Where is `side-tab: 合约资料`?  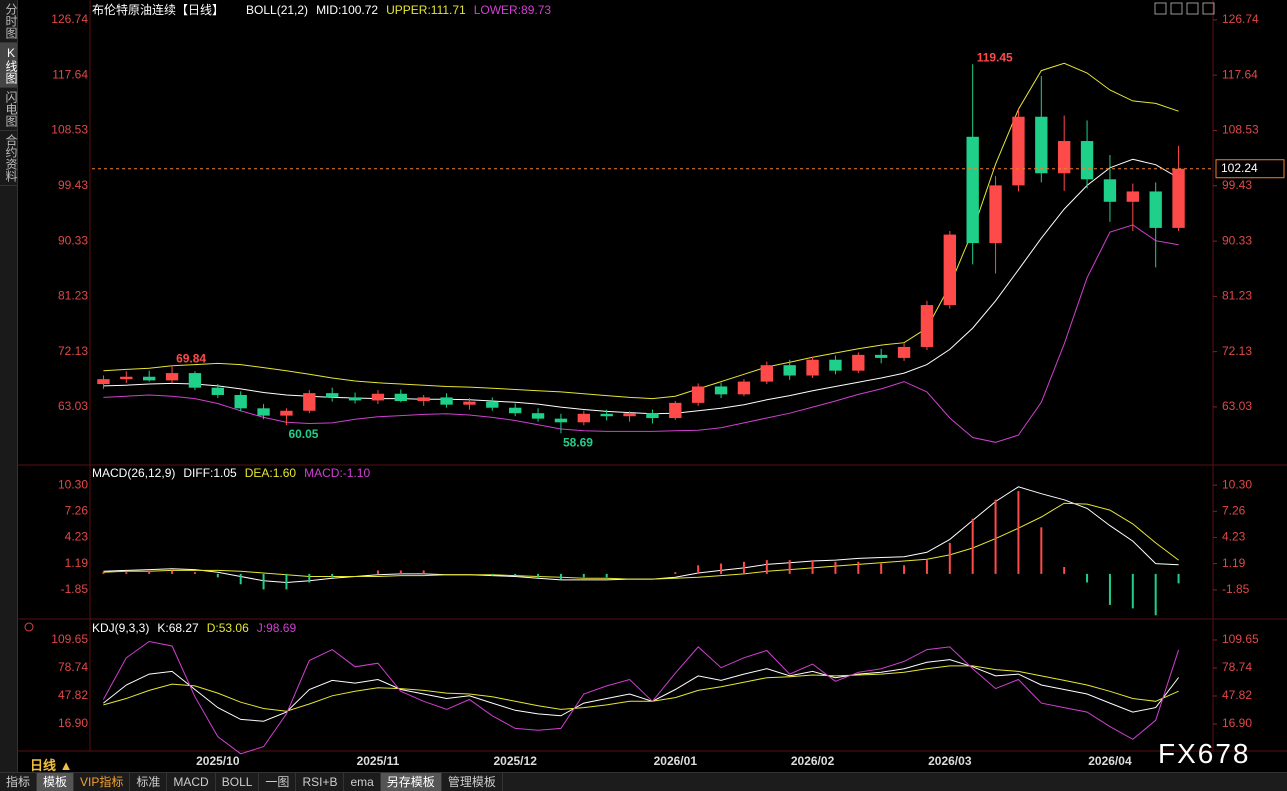
side-tab: 合约资料 is located at coordinates (9, 158).